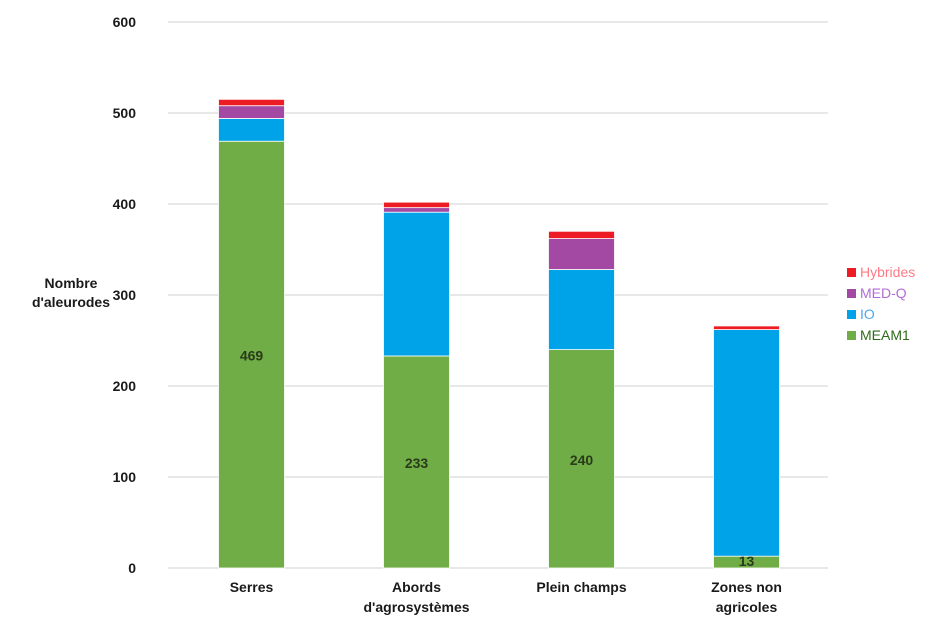 This screenshot has height=619, width=936. I want to click on data-label-meam1: 13, so click(747, 561).